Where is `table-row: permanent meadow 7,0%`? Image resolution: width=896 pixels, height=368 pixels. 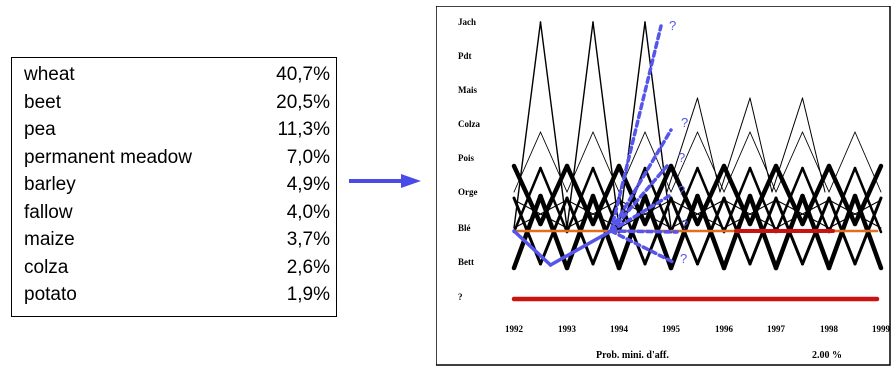
table-row: permanent meadow 7,0% is located at coordinates (177, 159).